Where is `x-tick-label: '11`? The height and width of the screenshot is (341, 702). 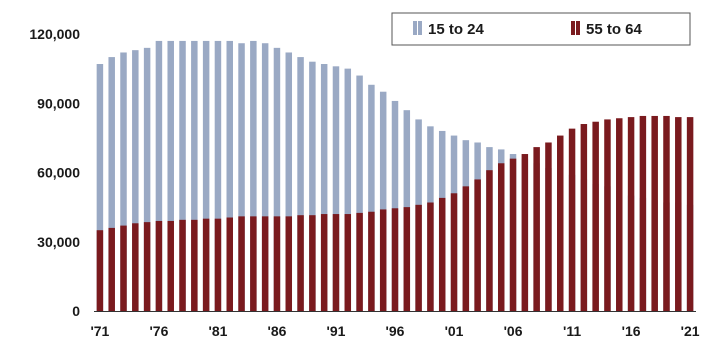
x-tick-label: '11 is located at coordinates (572, 331).